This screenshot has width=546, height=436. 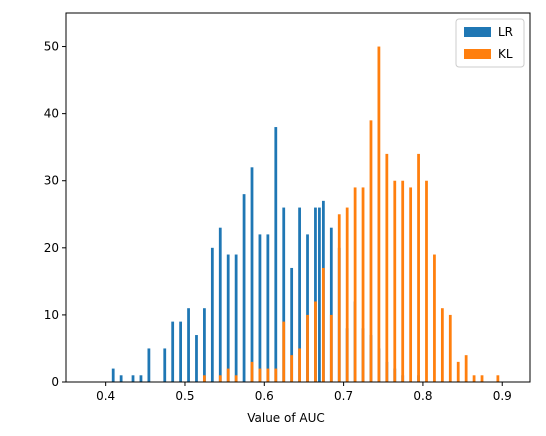 What do you see at coordinates (51, 181) in the screenshot?
I see `y-tick-label: 30` at bounding box center [51, 181].